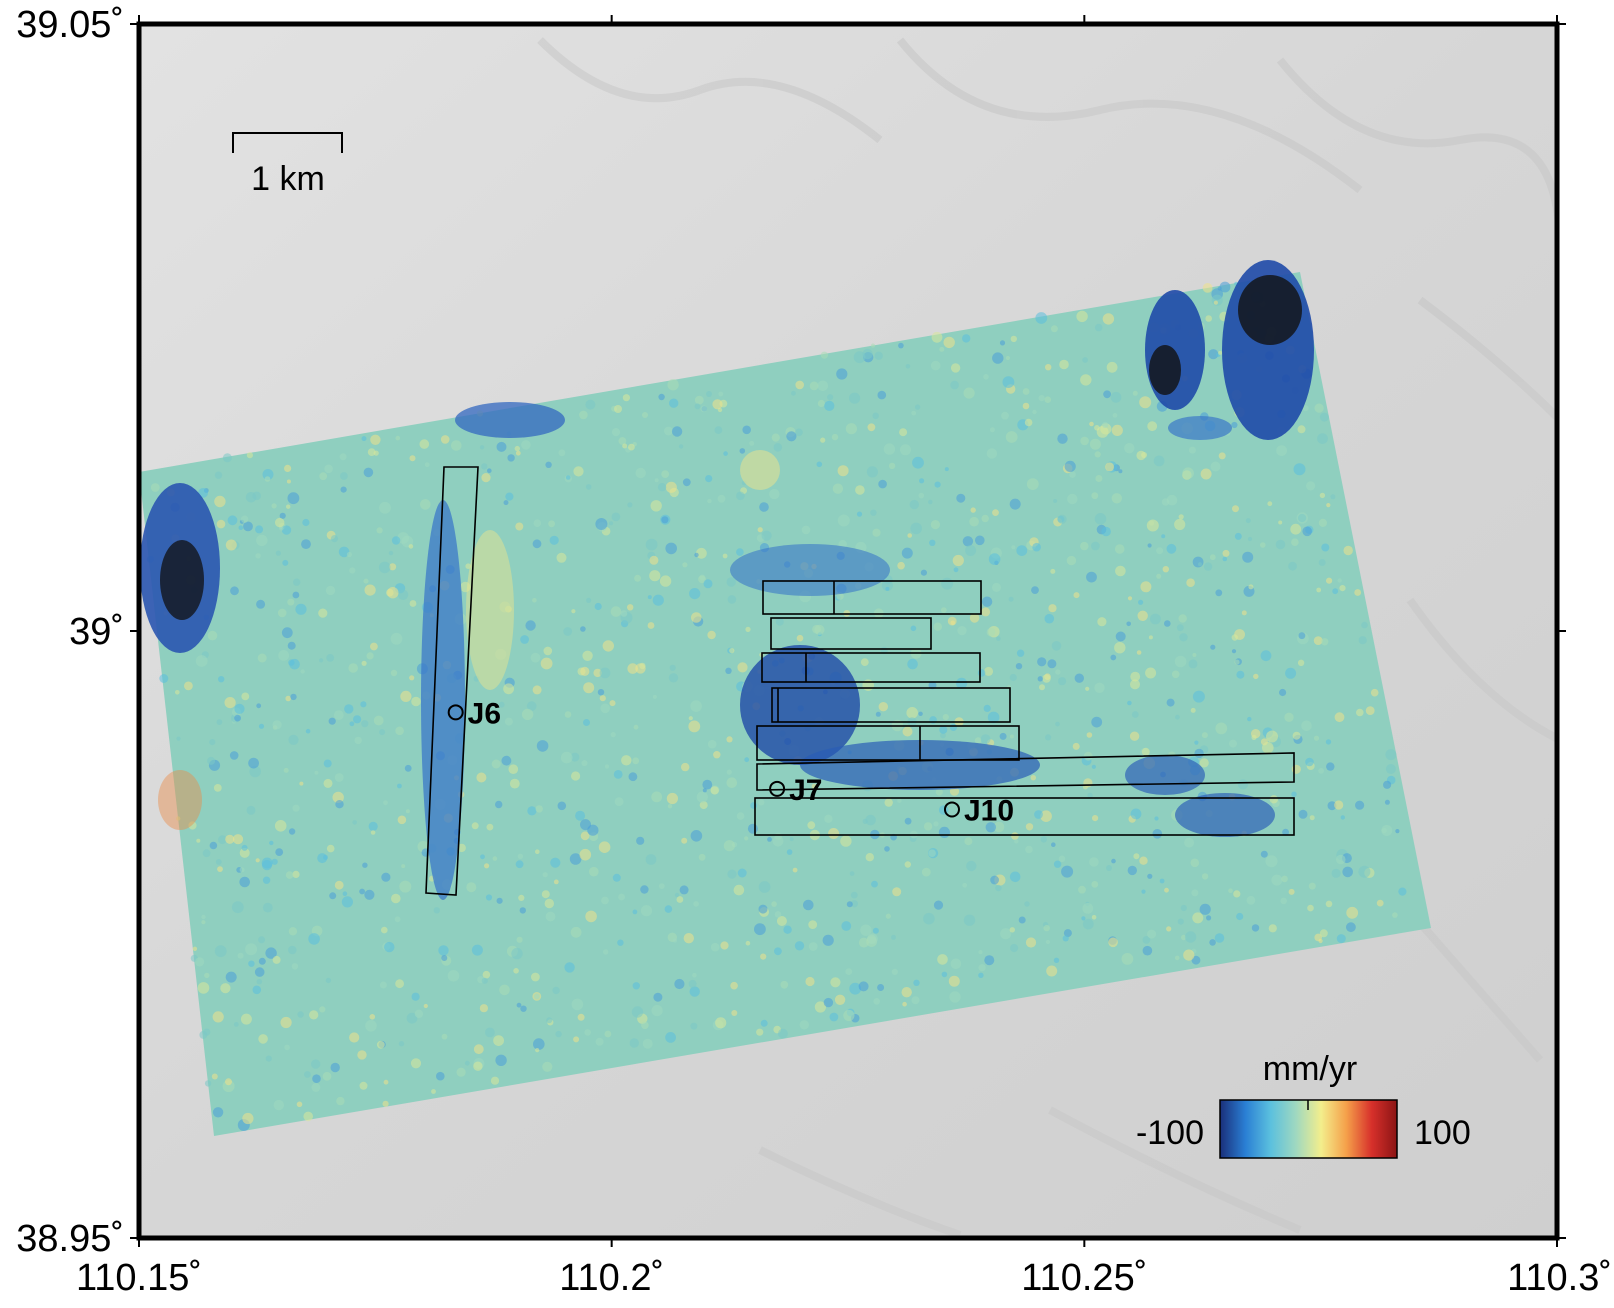  I want to click on station-label-j10: J10, so click(989, 810).